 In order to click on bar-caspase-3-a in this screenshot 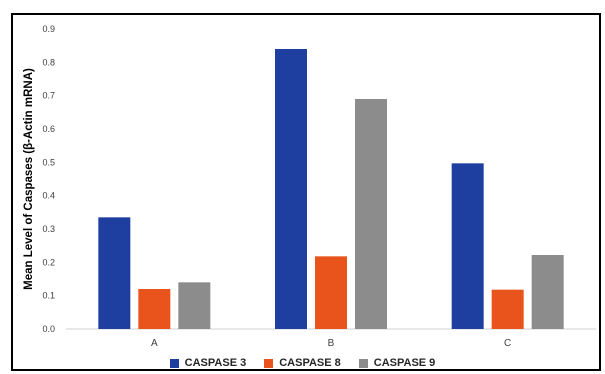, I will do `click(114, 273)`.